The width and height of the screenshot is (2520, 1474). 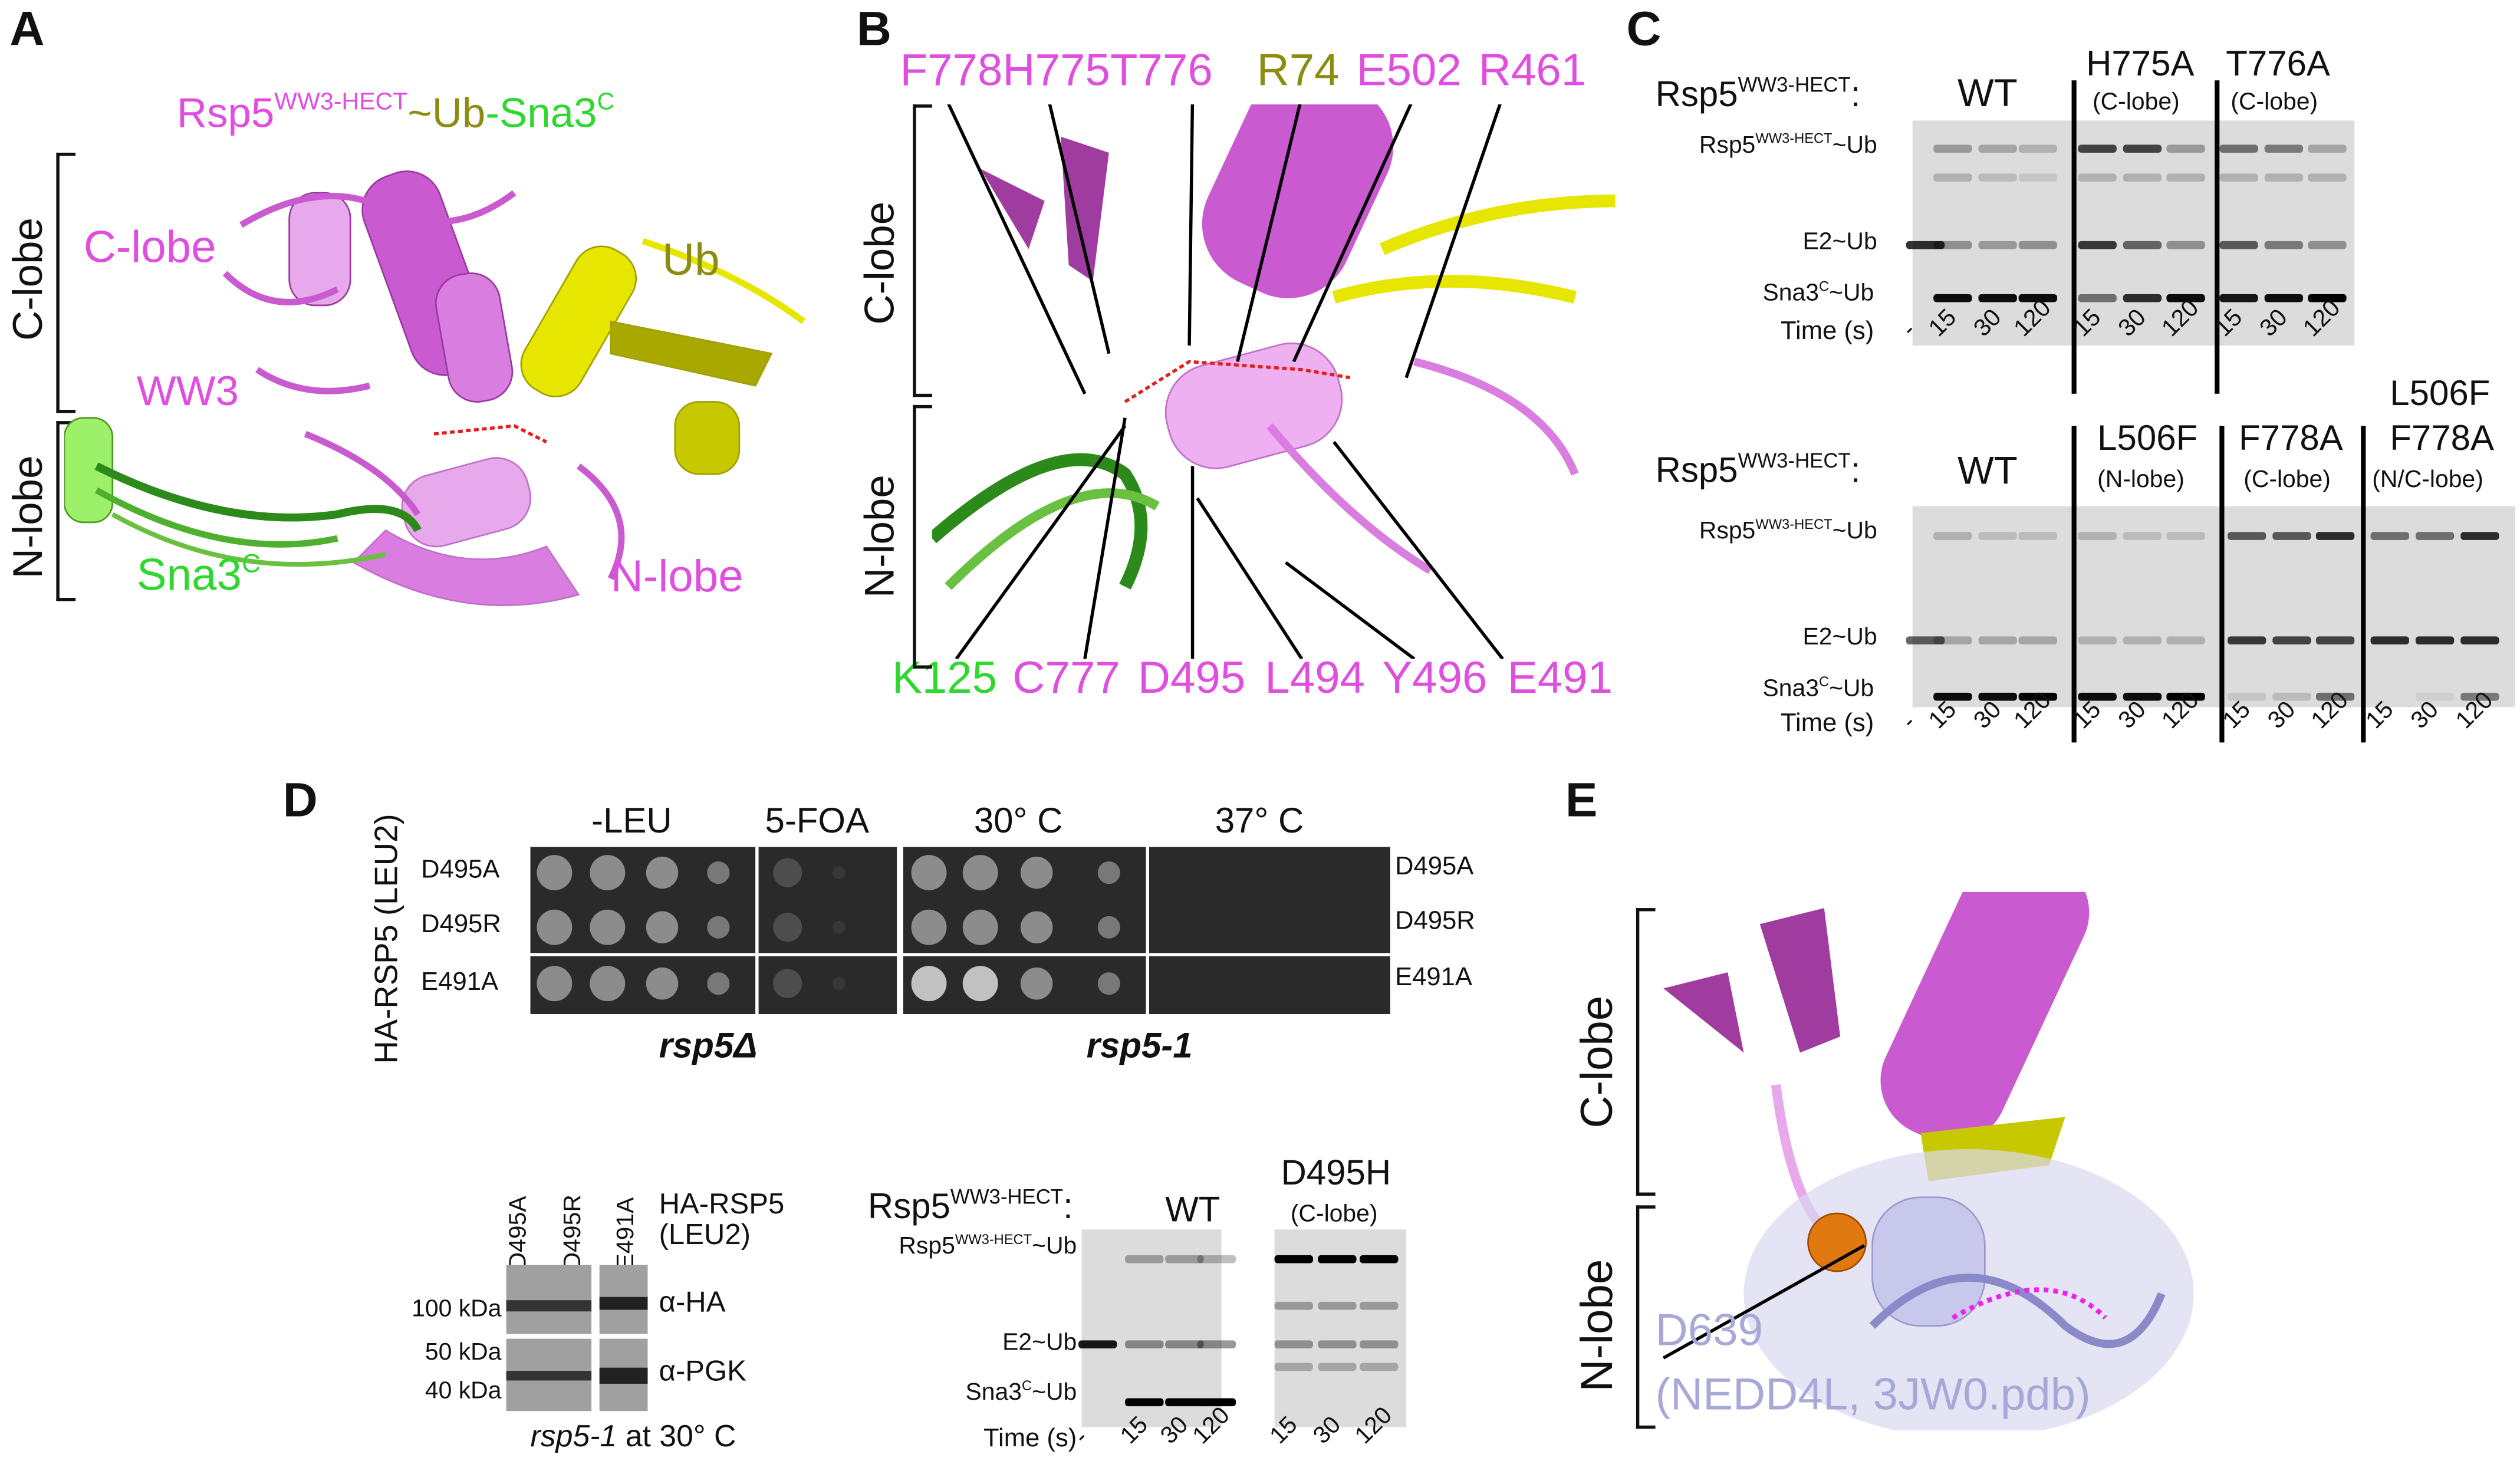 What do you see at coordinates (573, 1438) in the screenshot?
I see `caption-strain: rsp5-1` at bounding box center [573, 1438].